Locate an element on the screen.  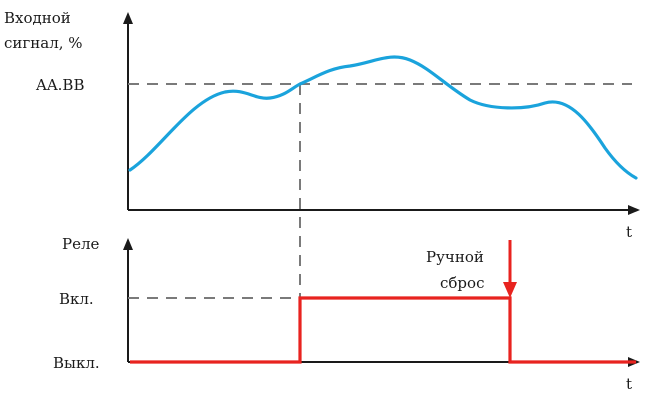
bottom-y-axis-arrow is located at coordinates (128, 244).